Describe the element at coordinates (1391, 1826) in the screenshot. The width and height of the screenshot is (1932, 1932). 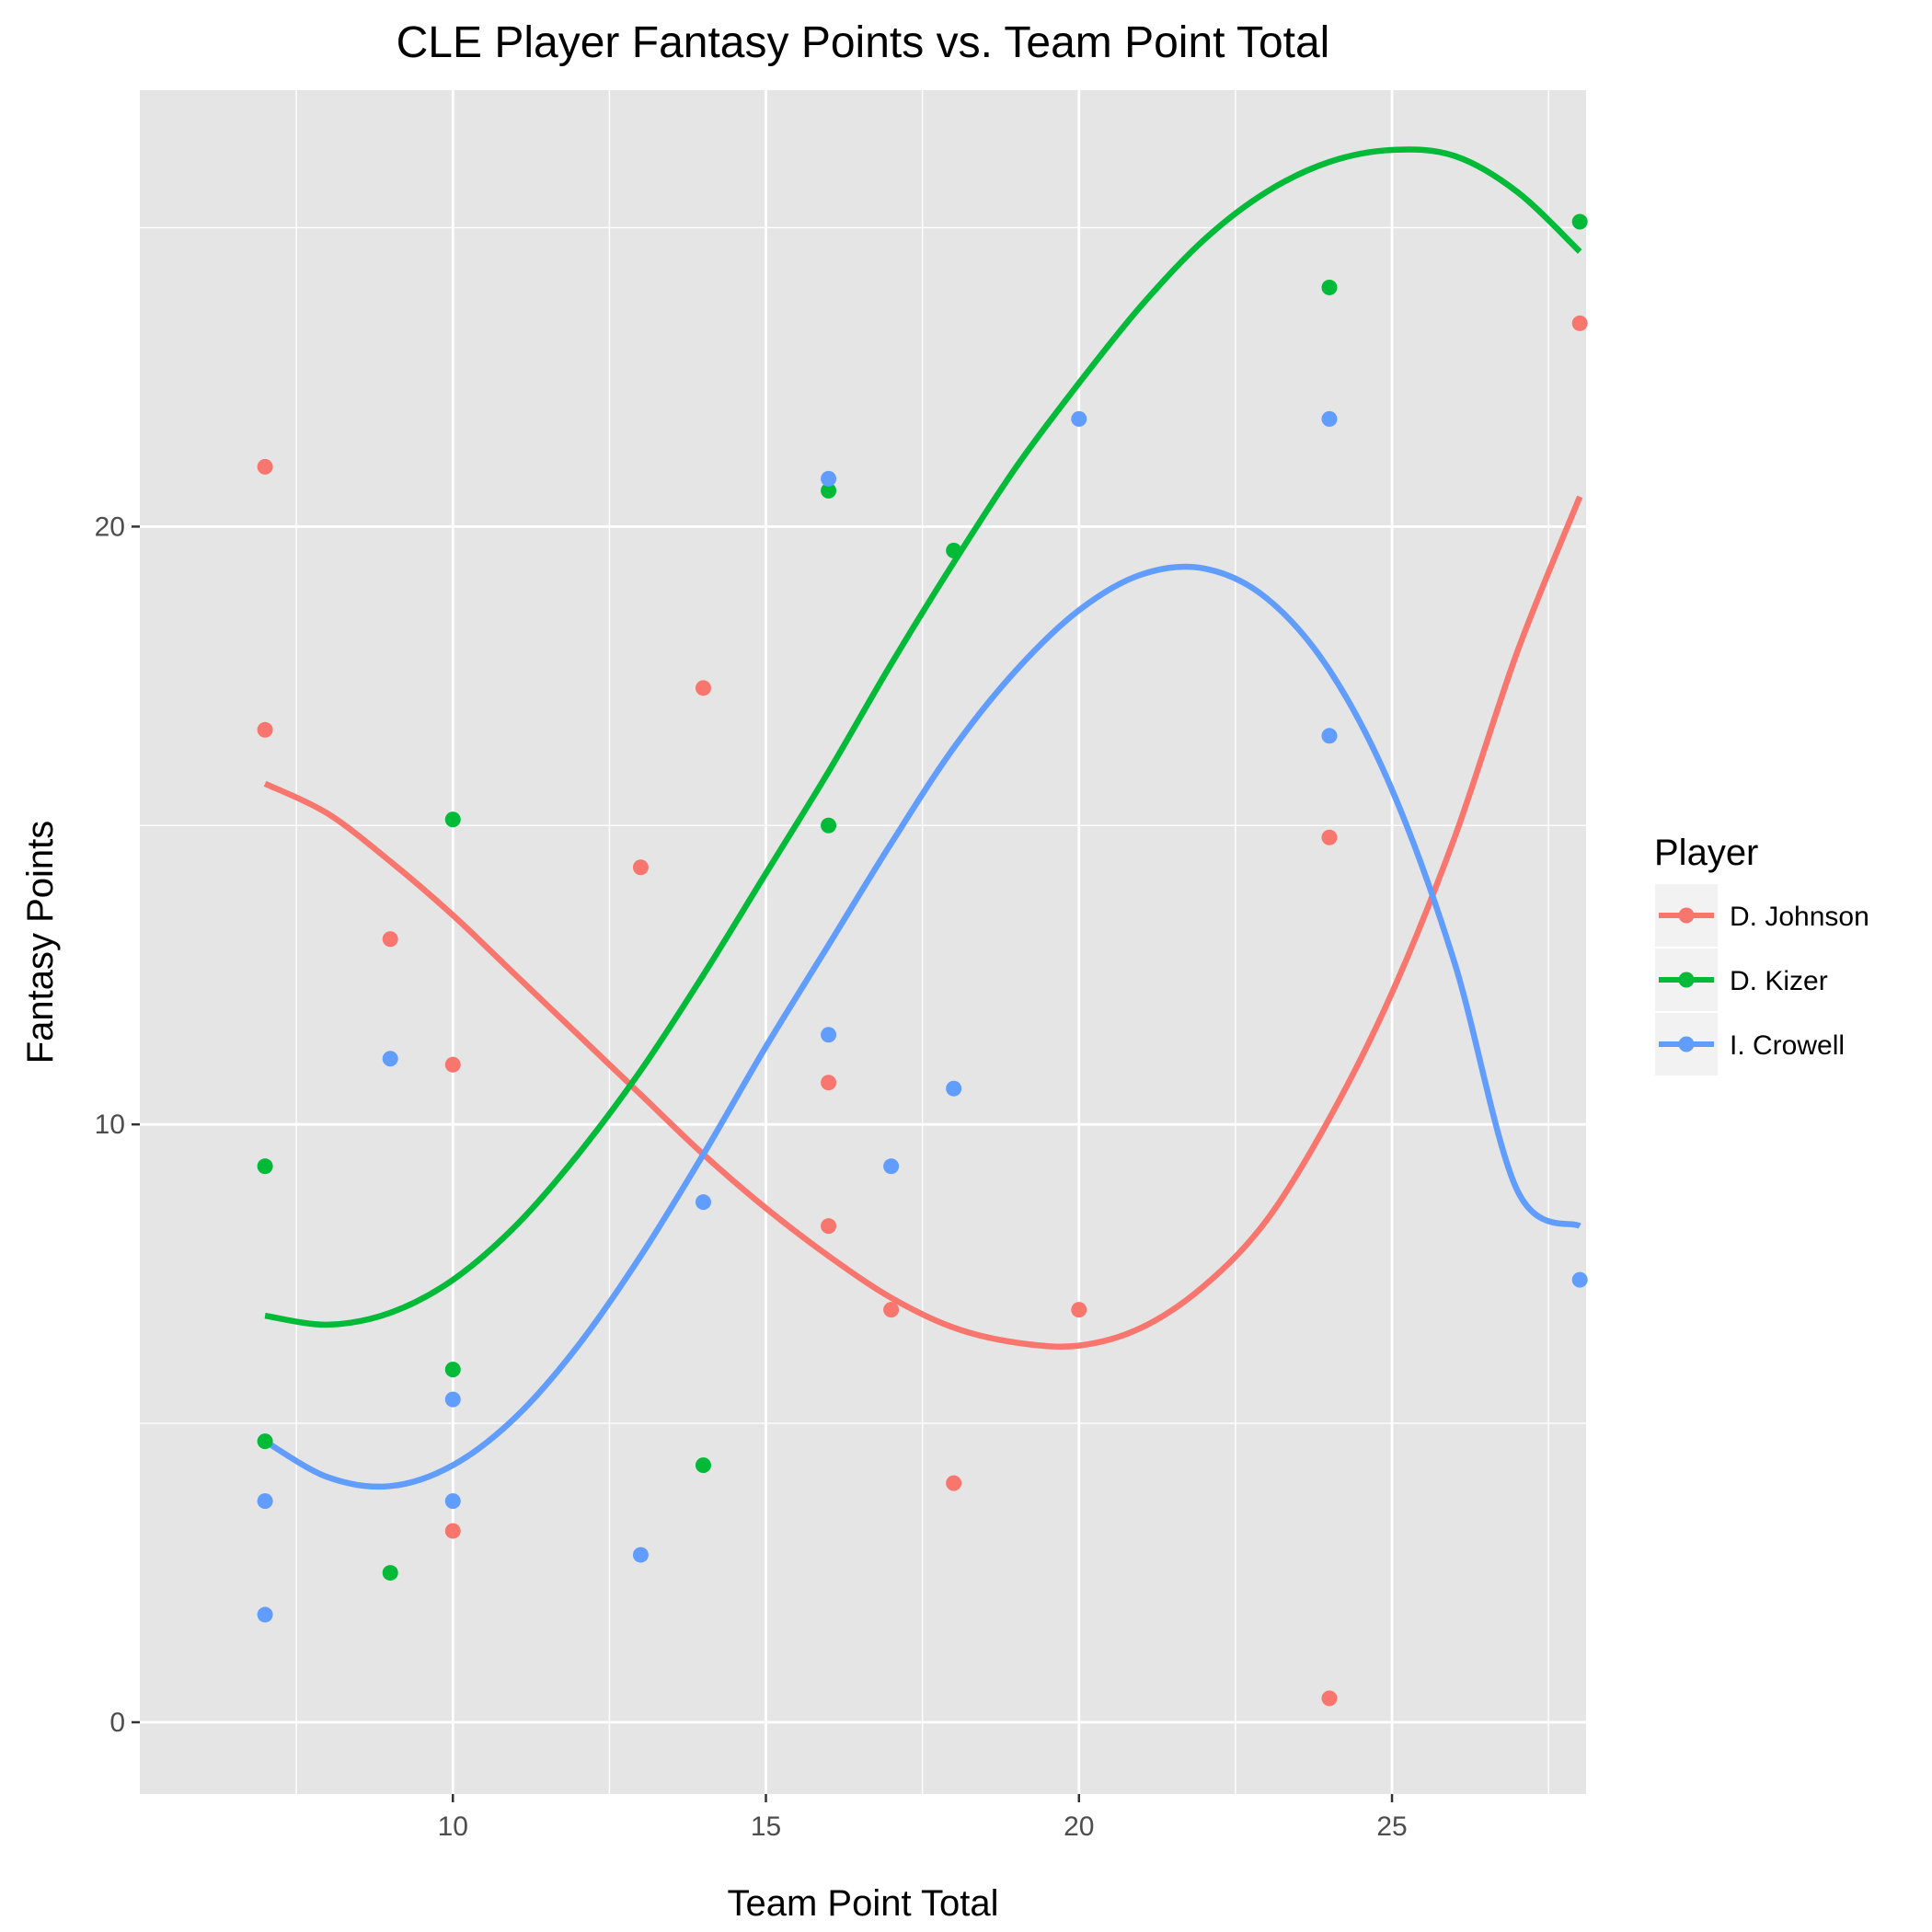
I see `x-tick-label: 25` at that location.